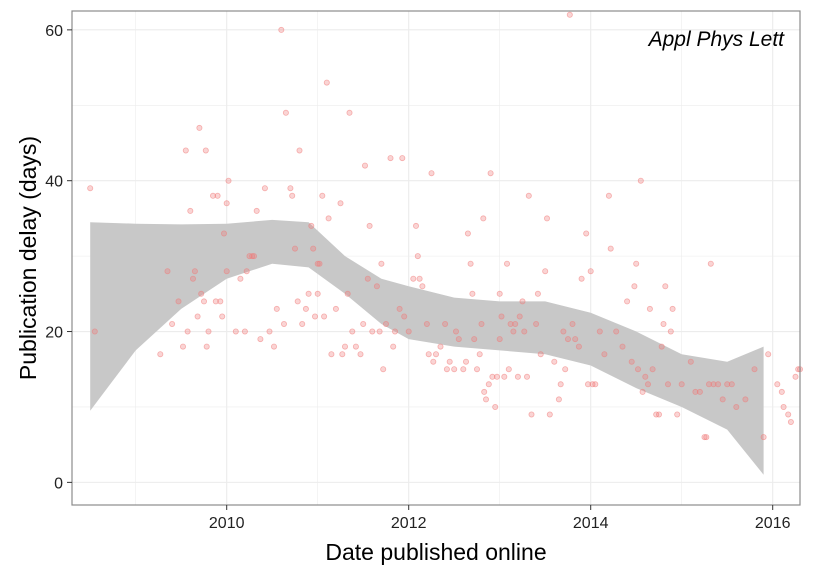 This screenshot has height=570, width=825. I want to click on y-tick-label: 20, so click(54, 333).